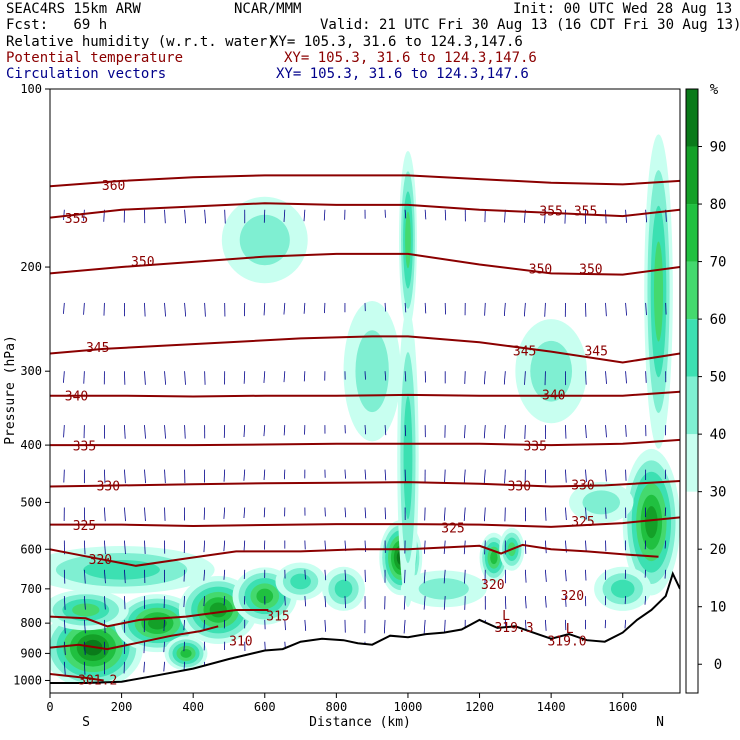 The width and height of the screenshot is (740, 740). Describe the element at coordinates (718, 665) in the screenshot. I see `colorbar-tick-label-0: 0` at that location.